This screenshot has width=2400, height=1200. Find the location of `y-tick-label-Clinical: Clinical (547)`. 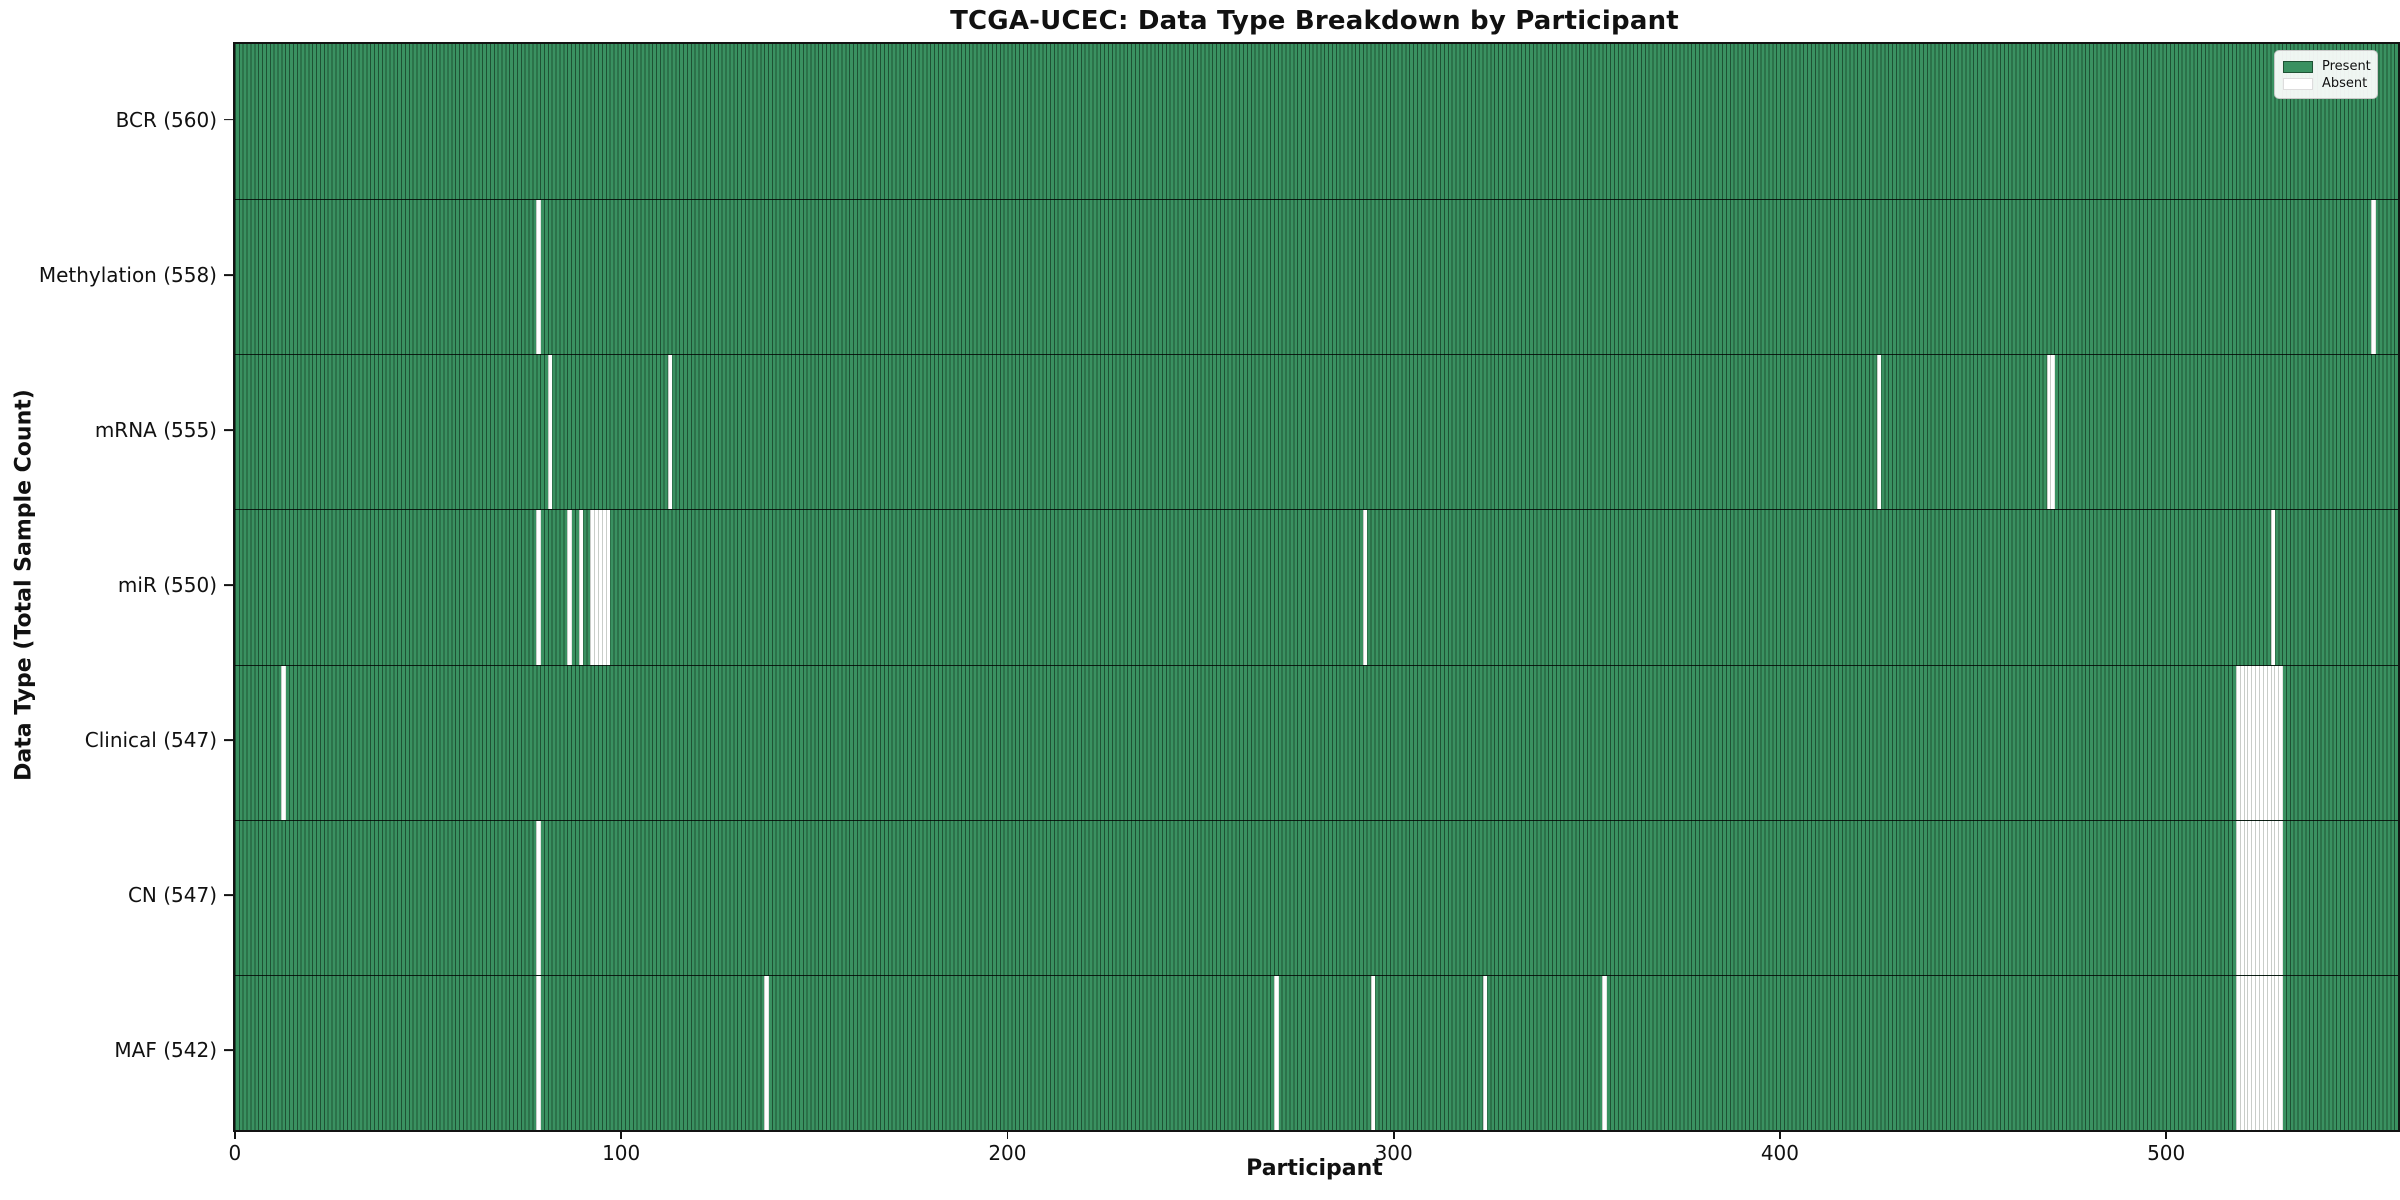

y-tick-label-Clinical: Clinical (547) is located at coordinates (150, 740).